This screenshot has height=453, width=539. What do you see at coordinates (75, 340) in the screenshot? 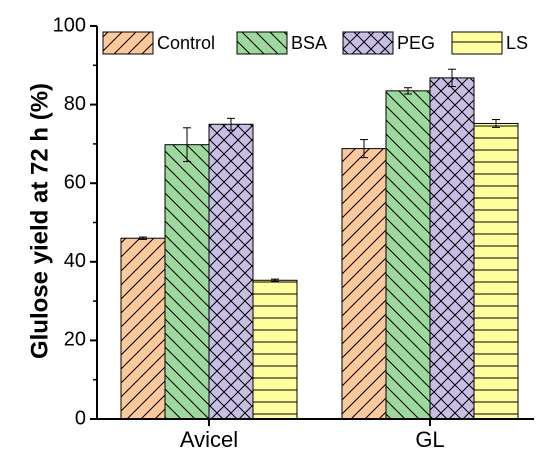
I see `y-tick-label: 20` at bounding box center [75, 340].